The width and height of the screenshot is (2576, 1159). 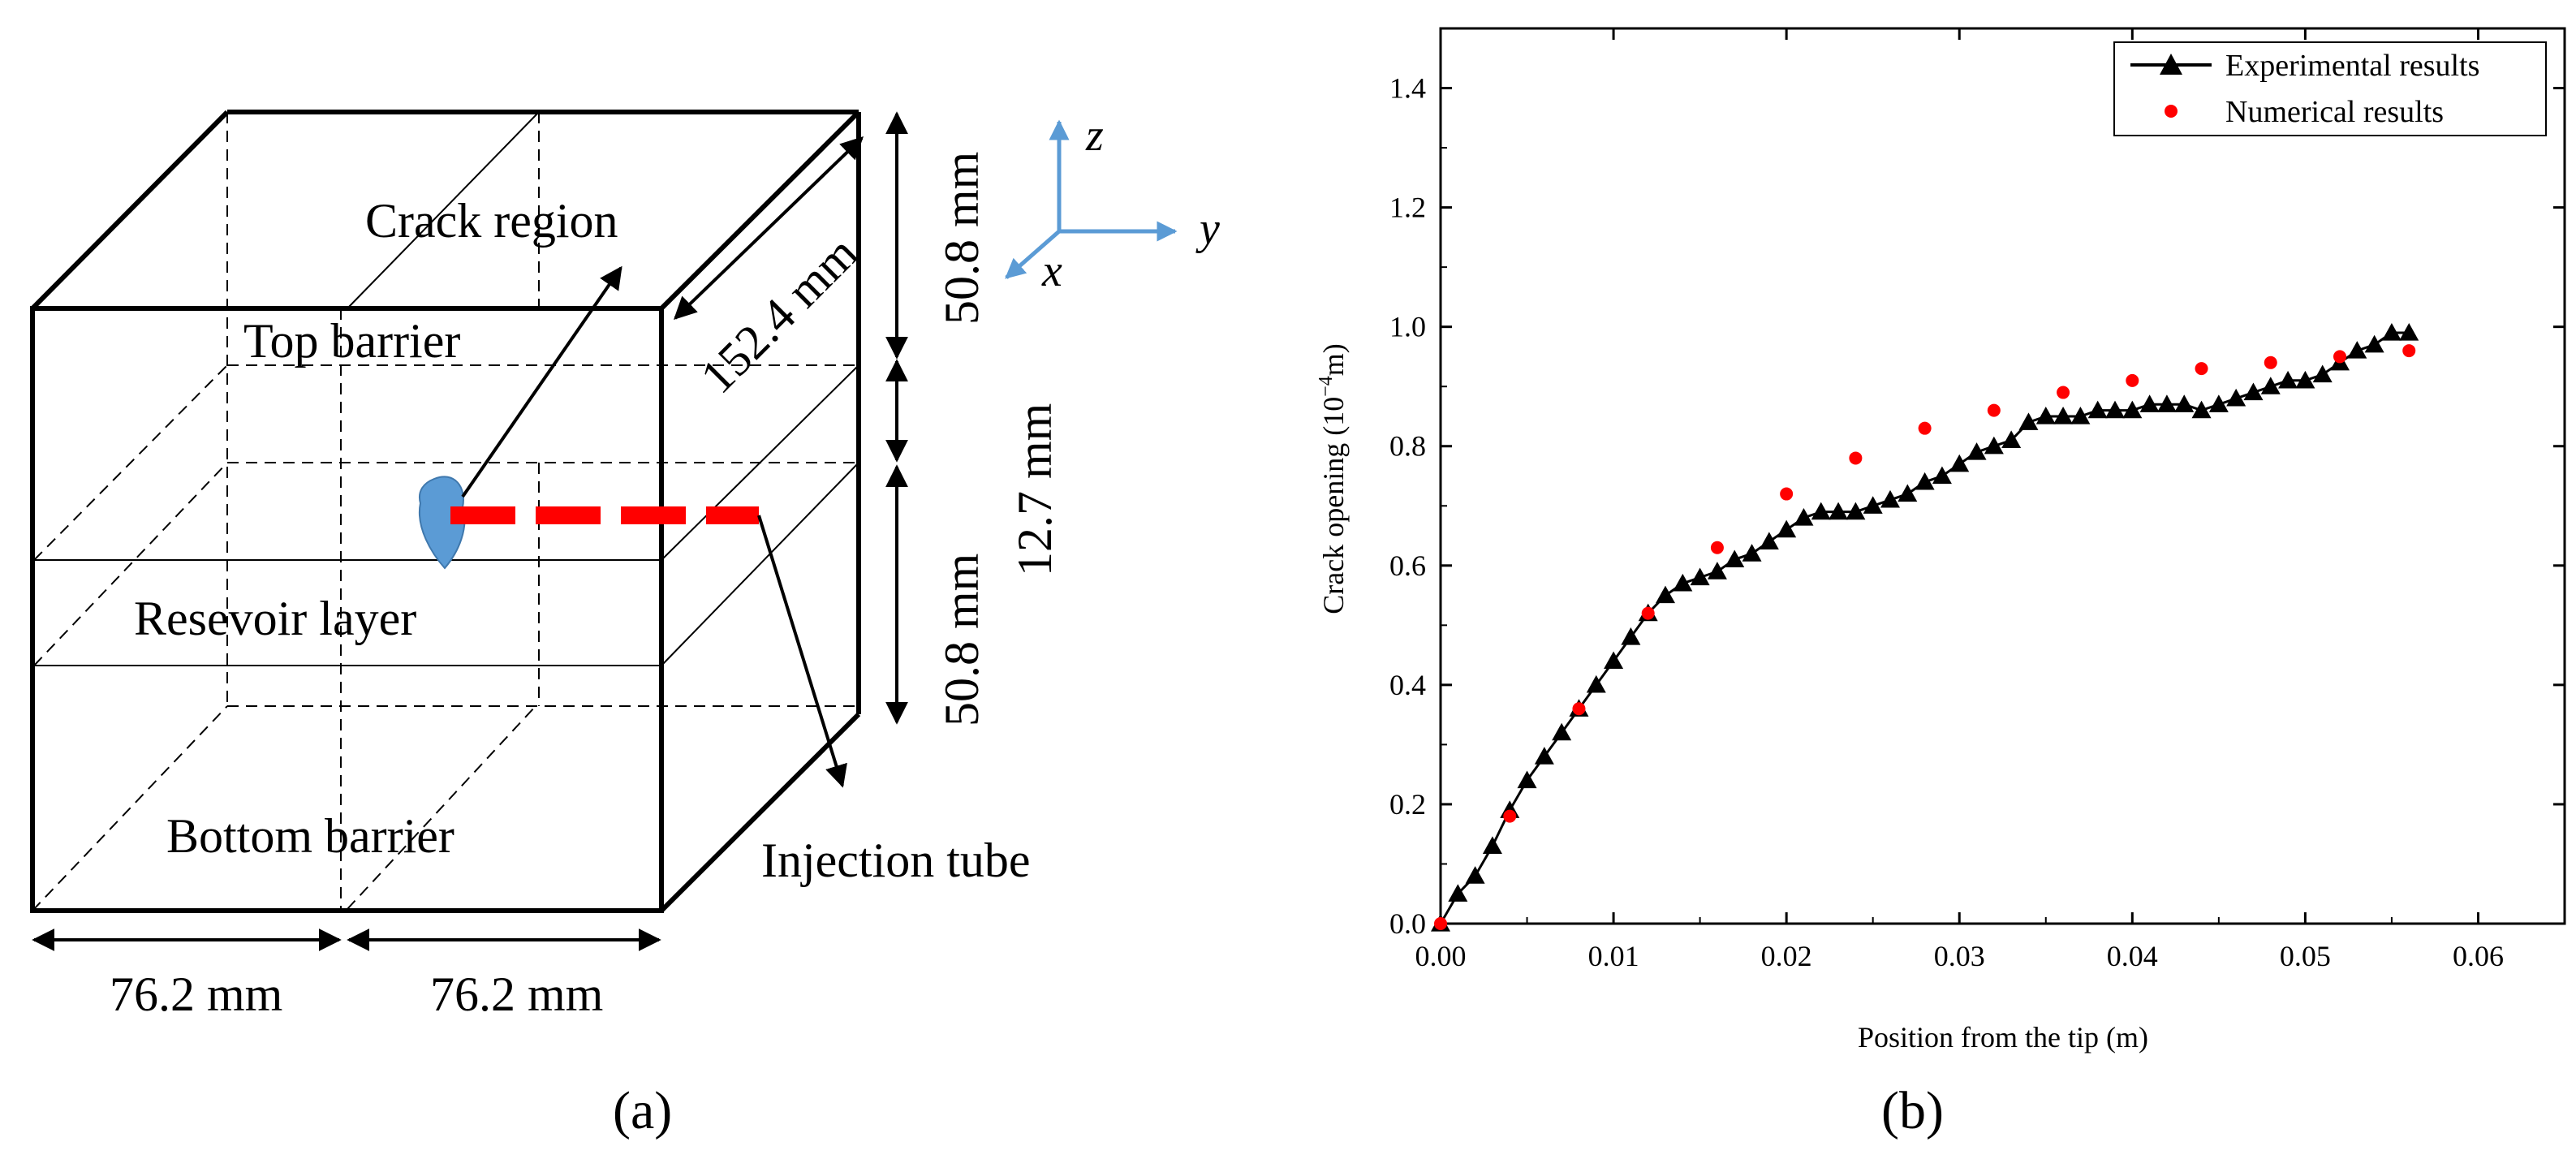 I want to click on x-tick-label: 0.00, so click(x=1441, y=956).